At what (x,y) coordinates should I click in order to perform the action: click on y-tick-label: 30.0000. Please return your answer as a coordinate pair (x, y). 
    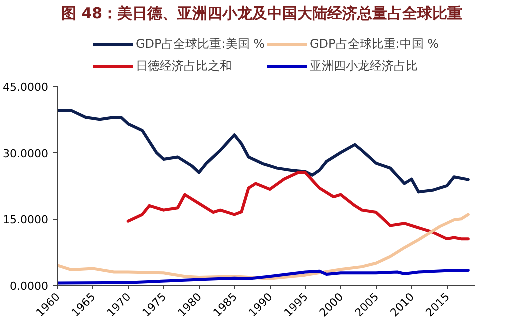
    Looking at the image, I should click on (26, 153).